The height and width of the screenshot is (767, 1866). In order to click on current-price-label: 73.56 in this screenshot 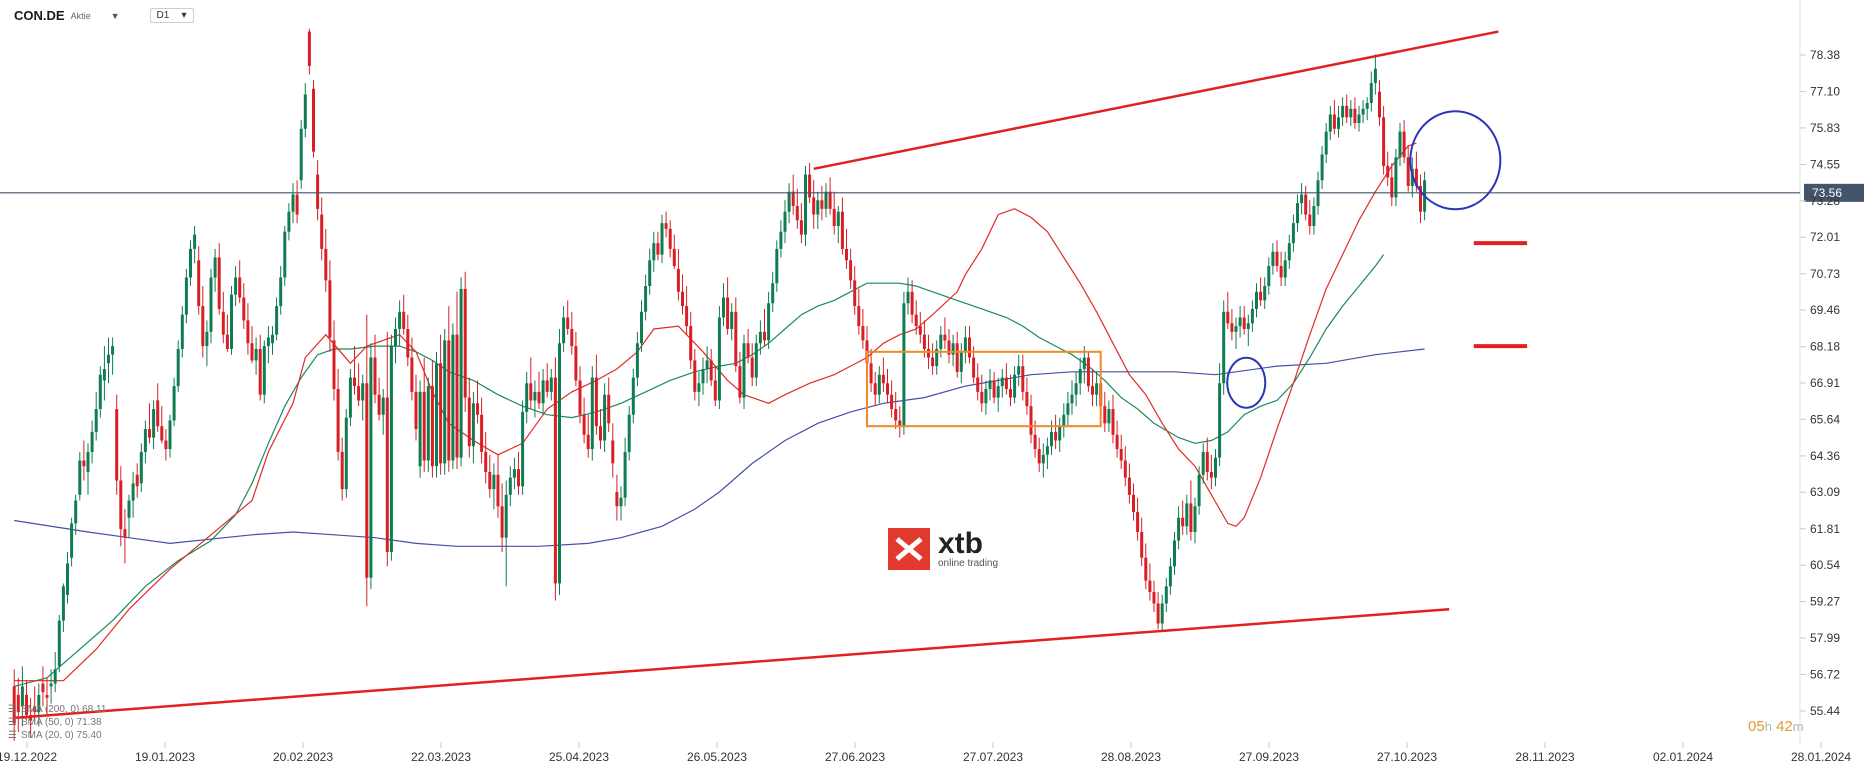, I will do `click(1827, 193)`.